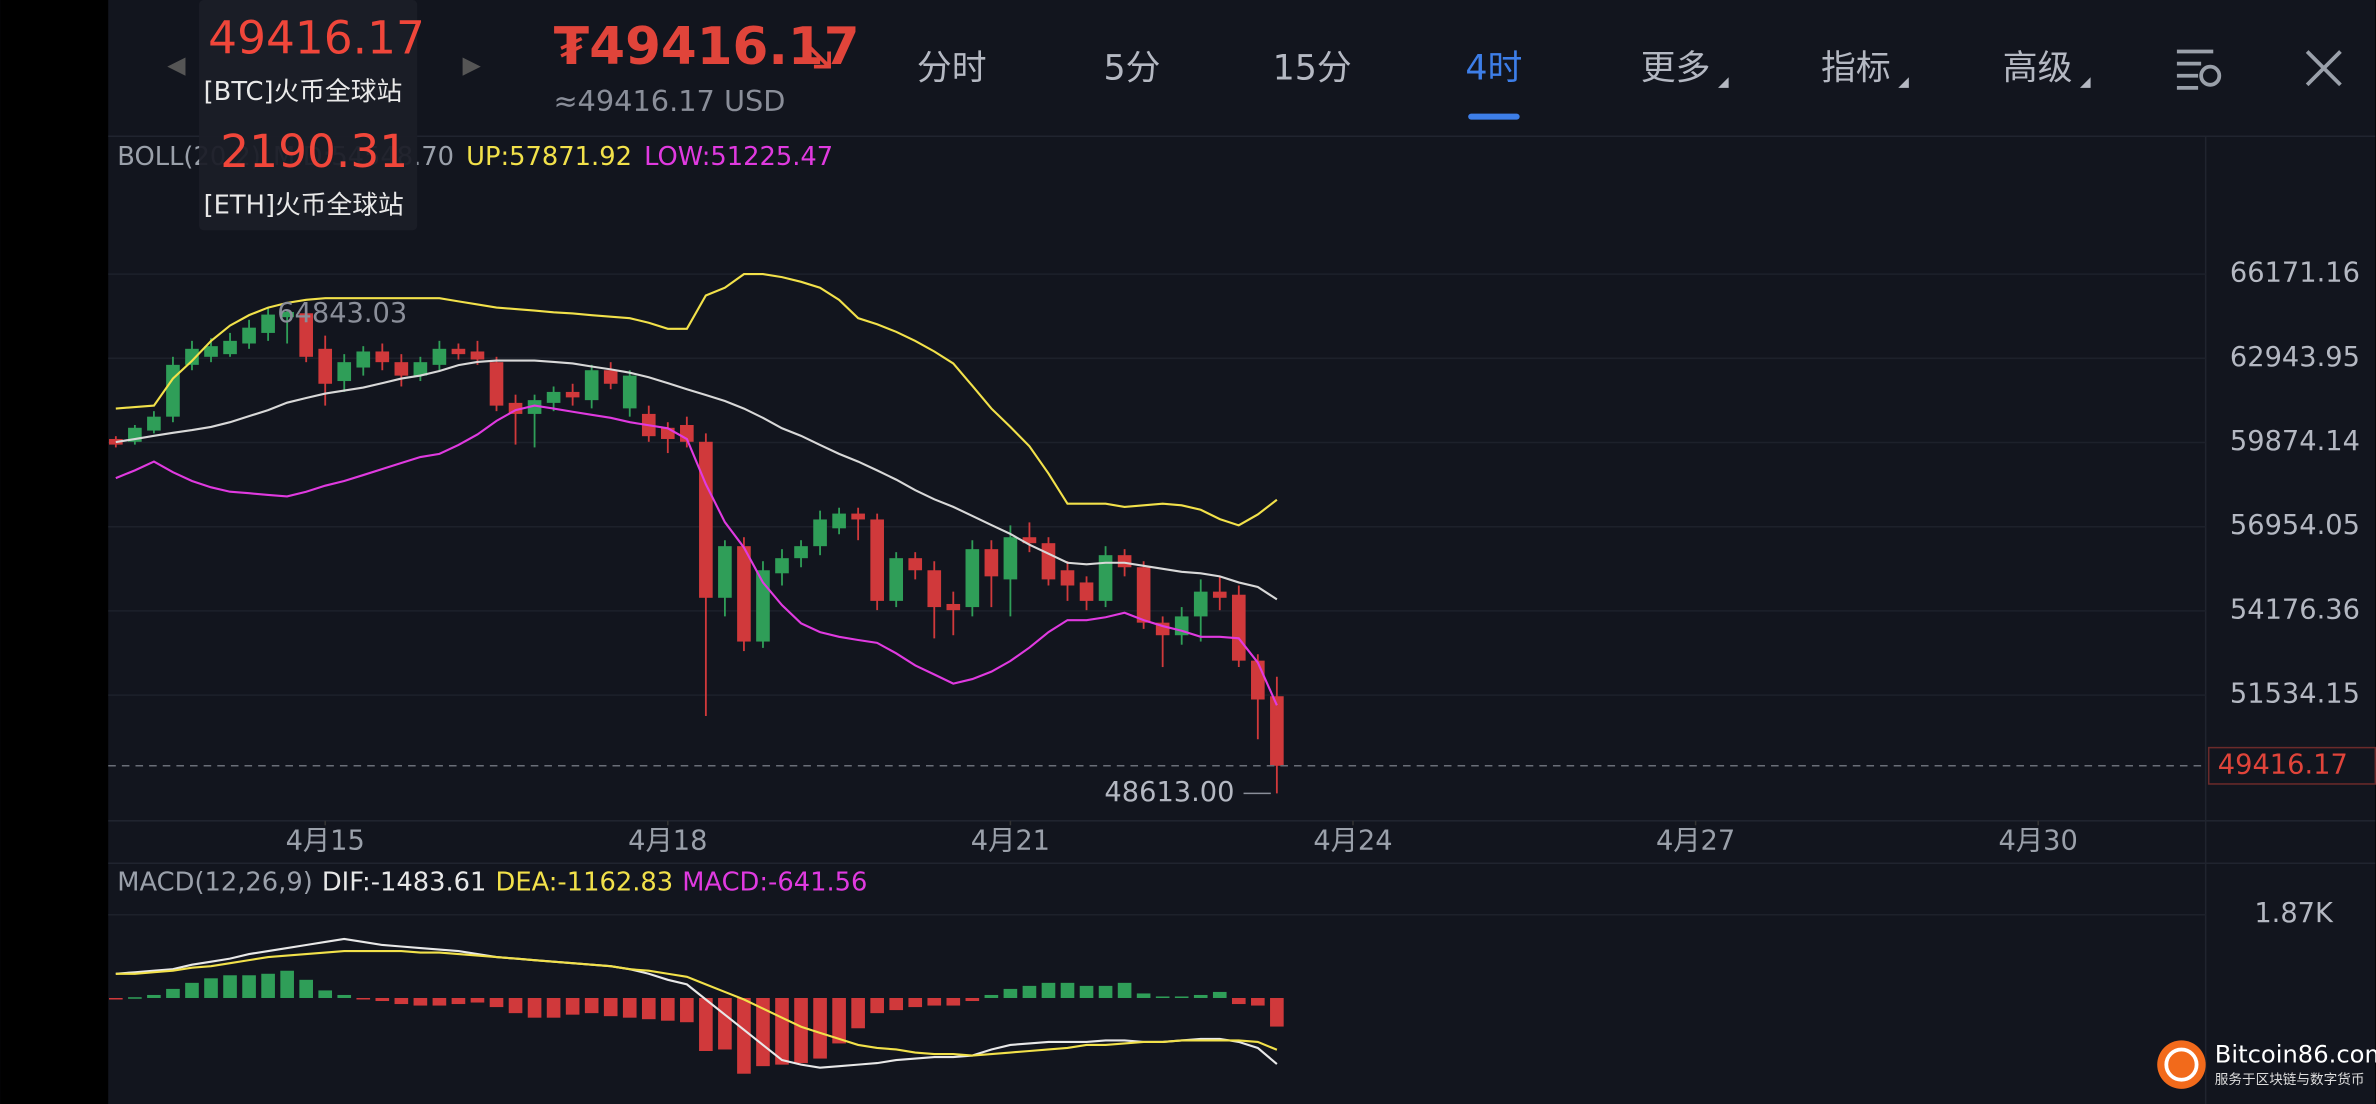 The height and width of the screenshot is (1104, 2376). I want to click on tab: 5分, so click(1131, 69).